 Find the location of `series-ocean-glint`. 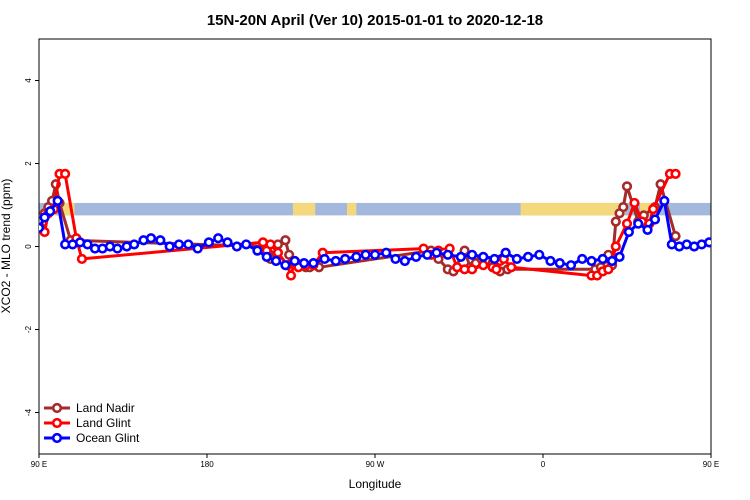

series-ocean-glint is located at coordinates (375, 233).